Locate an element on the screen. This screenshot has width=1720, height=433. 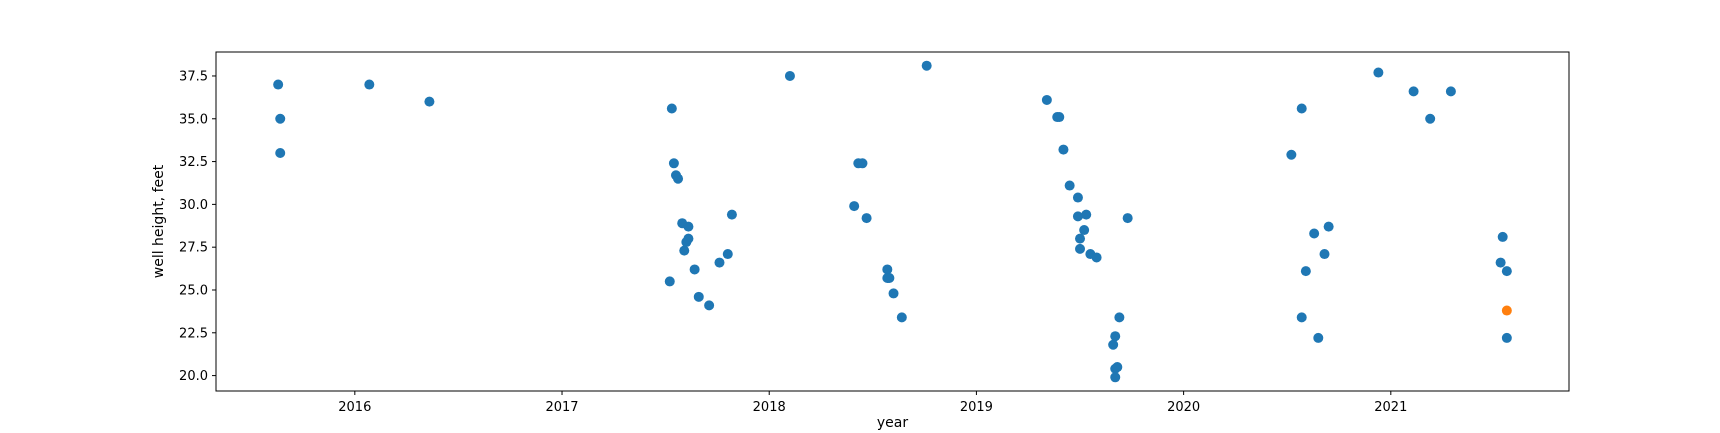
y-tick-label: 20.0 is located at coordinates (193, 376).